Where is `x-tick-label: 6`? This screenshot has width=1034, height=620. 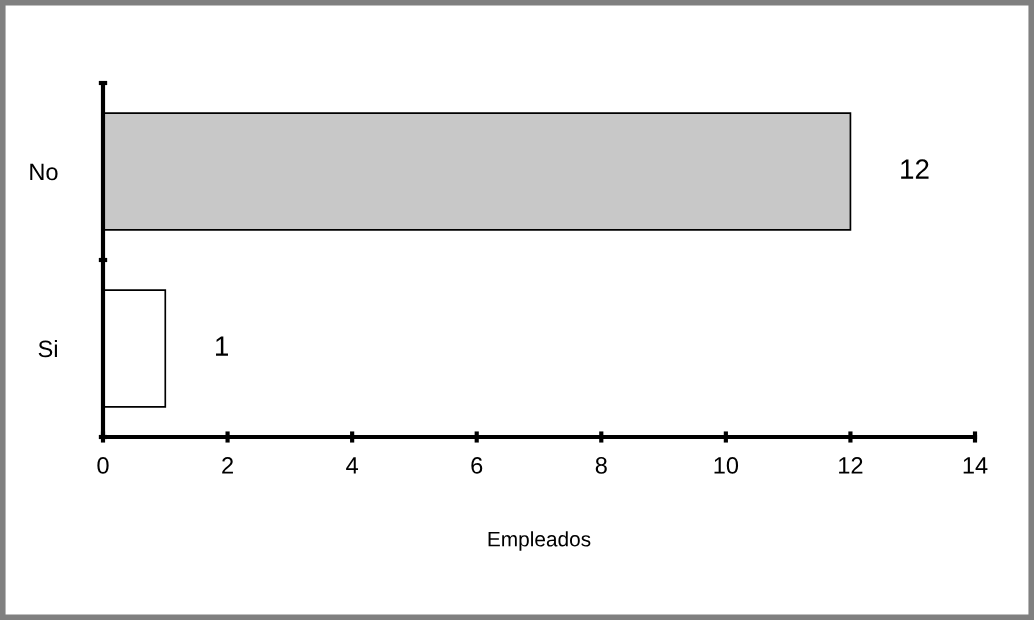
x-tick-label: 6 is located at coordinates (477, 465).